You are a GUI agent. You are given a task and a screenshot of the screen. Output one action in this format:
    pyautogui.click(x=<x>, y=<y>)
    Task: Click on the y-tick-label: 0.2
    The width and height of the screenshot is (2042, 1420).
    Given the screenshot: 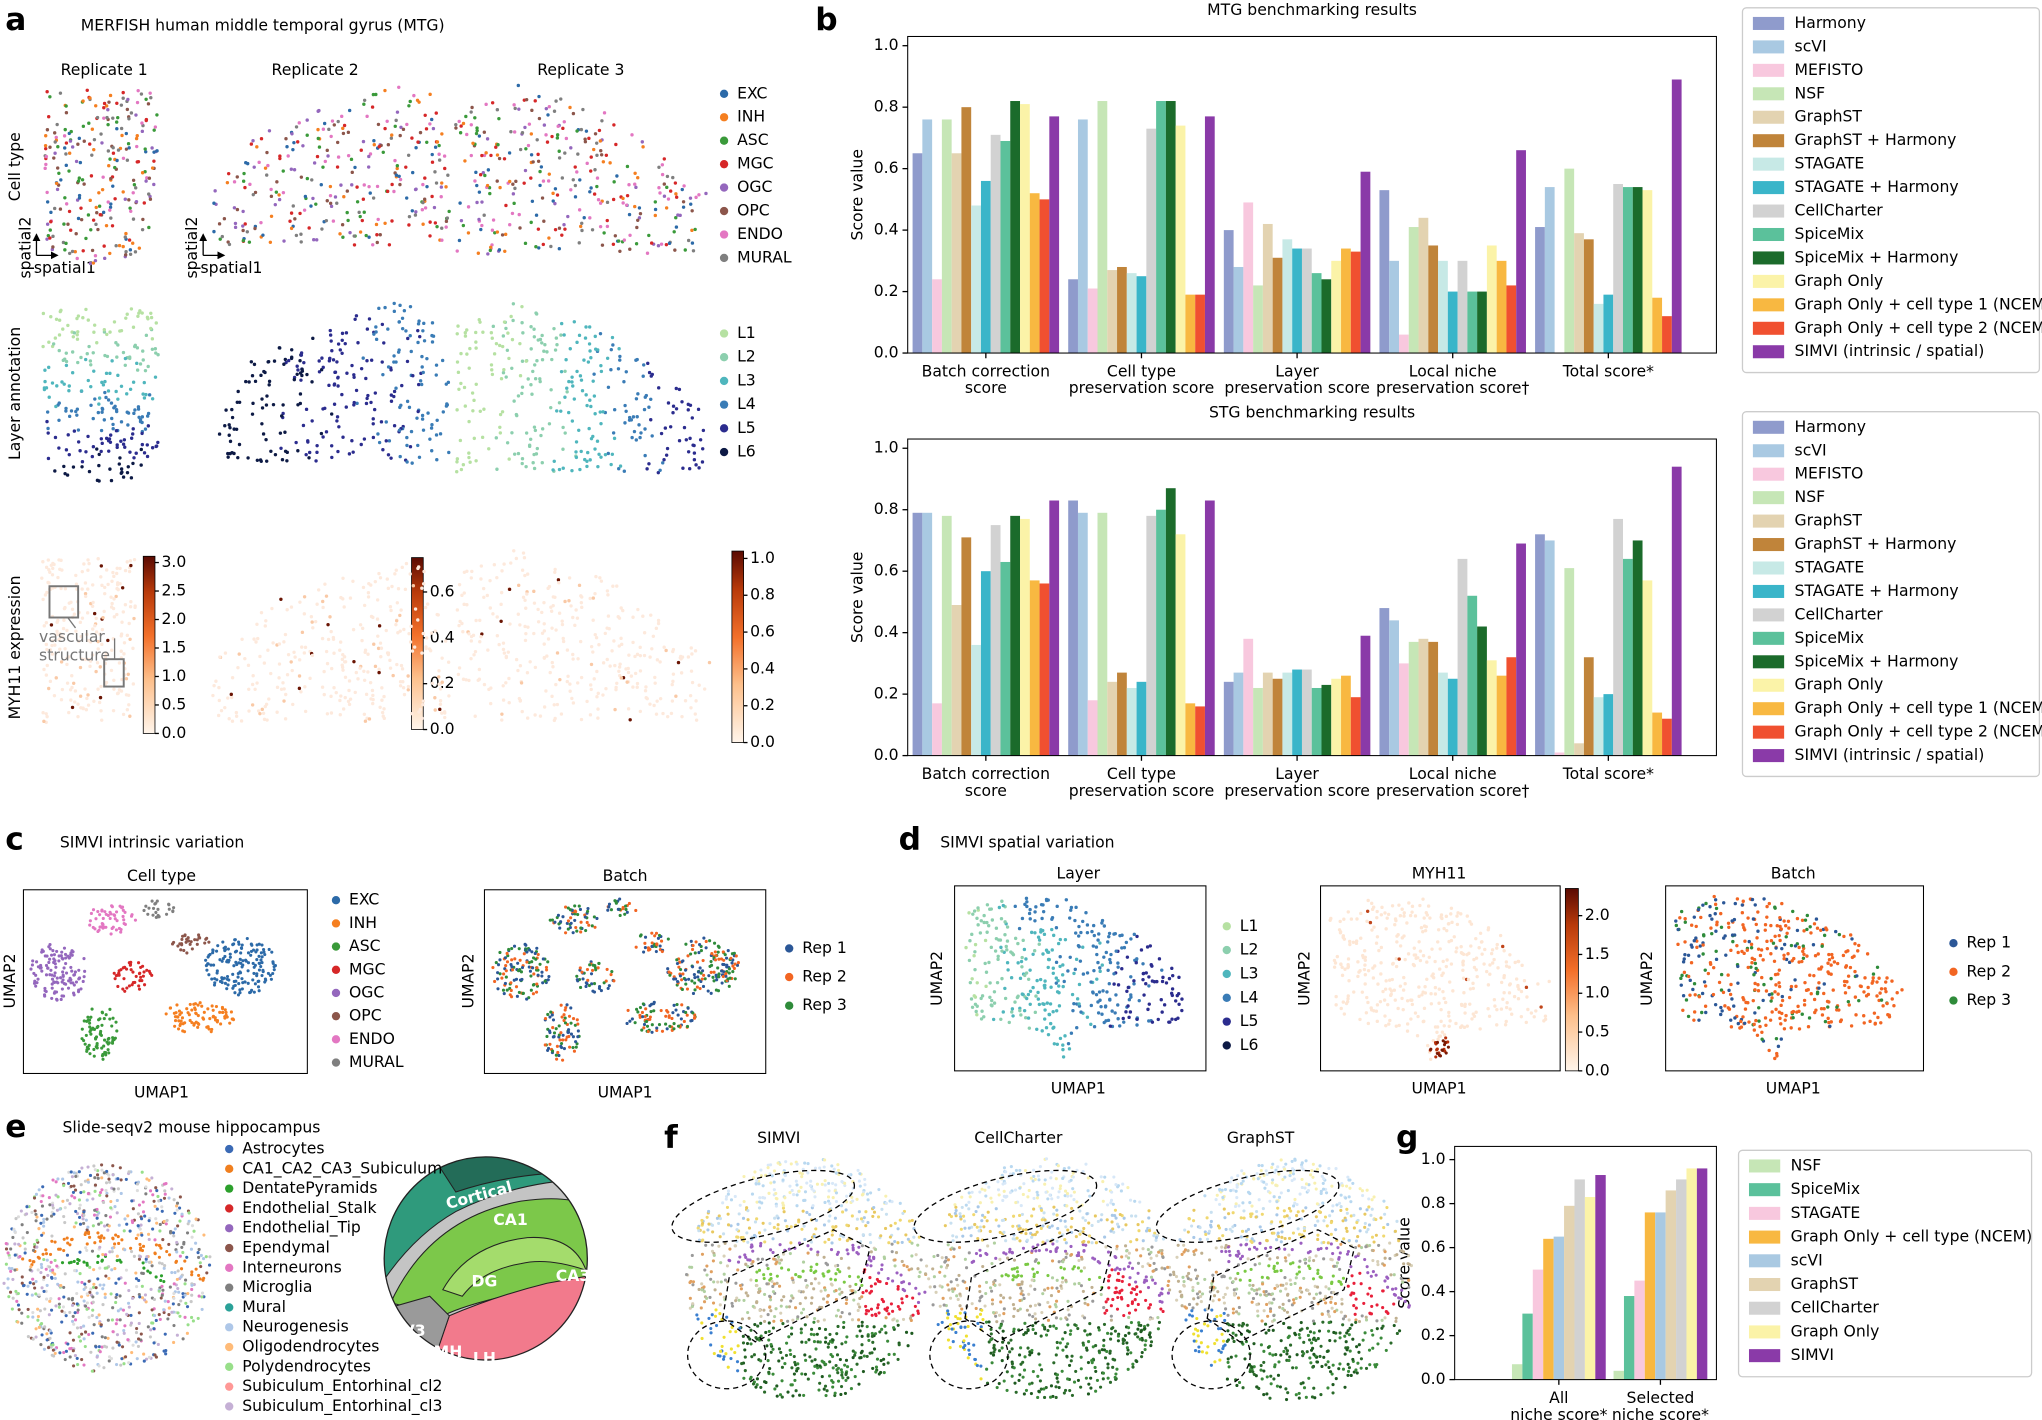 What is the action you would take?
    pyautogui.click(x=886, y=290)
    